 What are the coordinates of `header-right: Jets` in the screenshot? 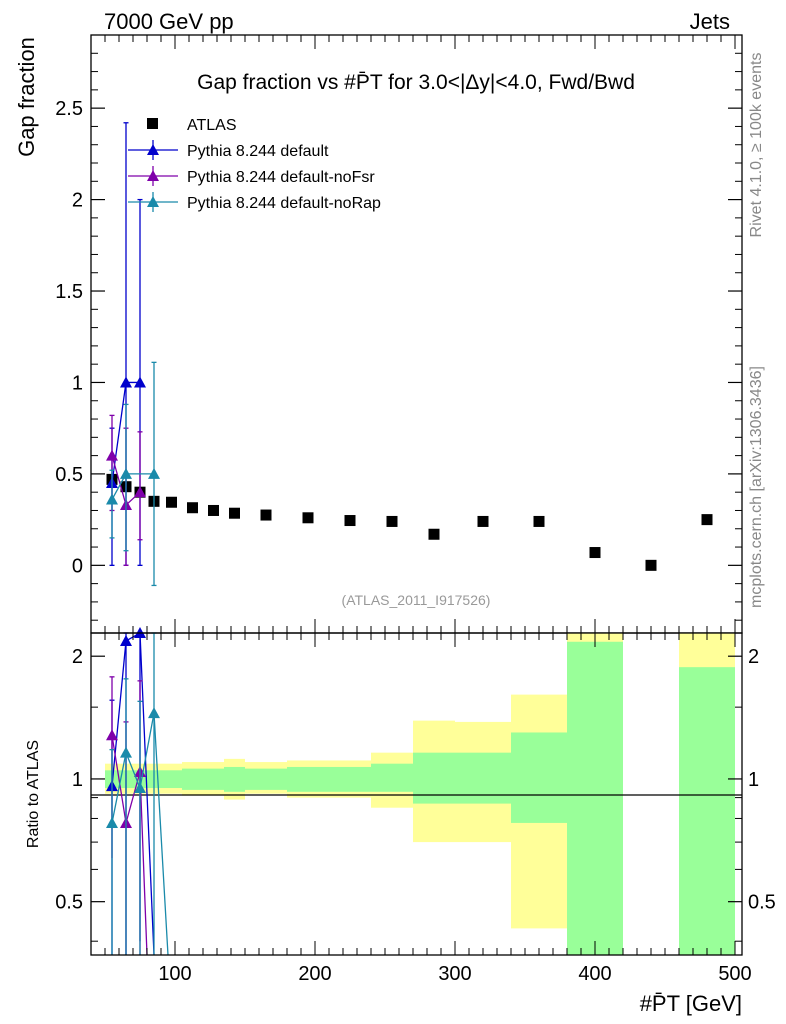 It's located at (710, 21).